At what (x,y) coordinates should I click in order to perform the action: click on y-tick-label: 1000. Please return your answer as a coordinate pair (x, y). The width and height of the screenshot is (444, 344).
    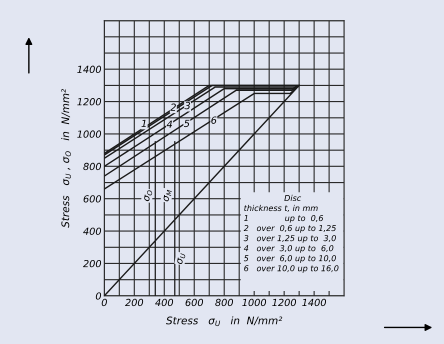
    Looking at the image, I should click on (89, 134).